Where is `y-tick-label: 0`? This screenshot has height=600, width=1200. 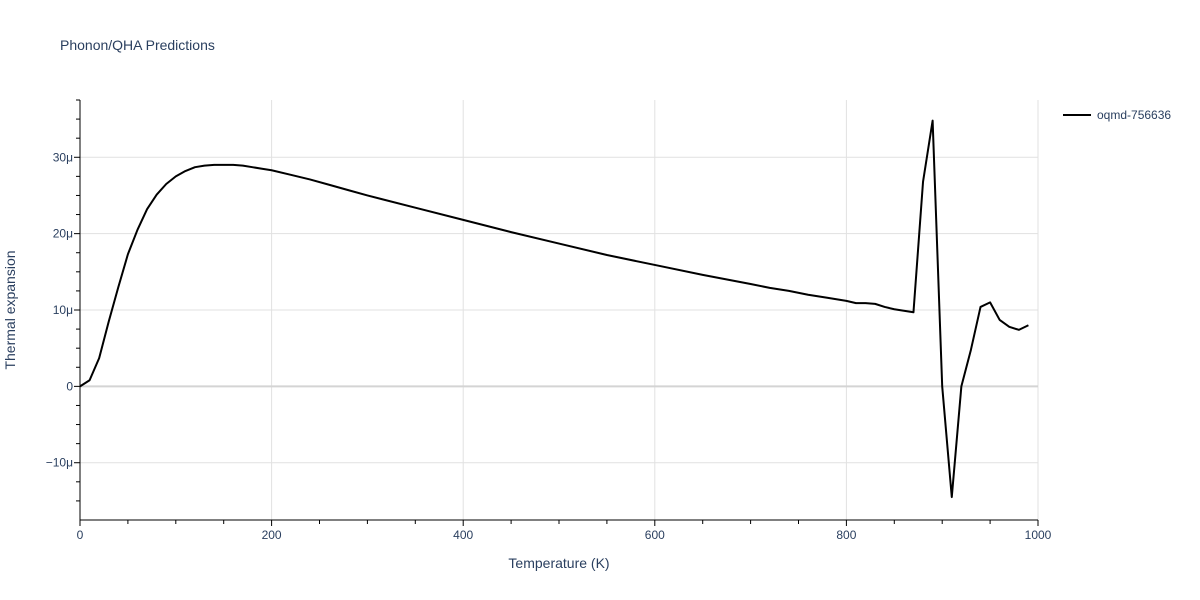 y-tick-label: 0 is located at coordinates (69, 386).